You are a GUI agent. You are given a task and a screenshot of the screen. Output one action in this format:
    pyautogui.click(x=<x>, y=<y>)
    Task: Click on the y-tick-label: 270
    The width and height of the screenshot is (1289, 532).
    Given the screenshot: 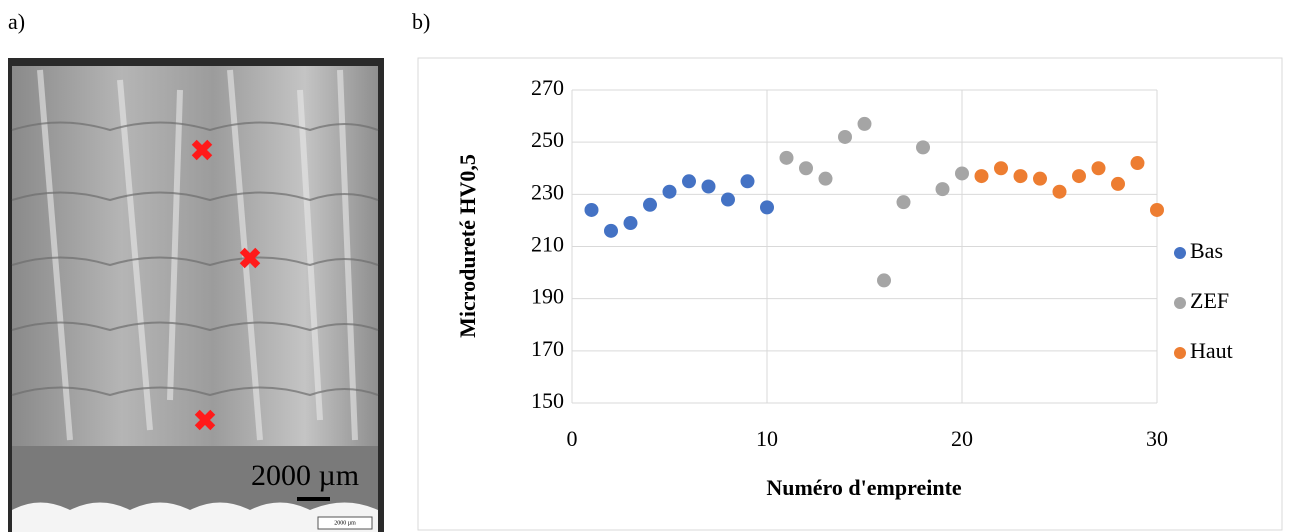 What is the action you would take?
    pyautogui.click(x=547, y=87)
    